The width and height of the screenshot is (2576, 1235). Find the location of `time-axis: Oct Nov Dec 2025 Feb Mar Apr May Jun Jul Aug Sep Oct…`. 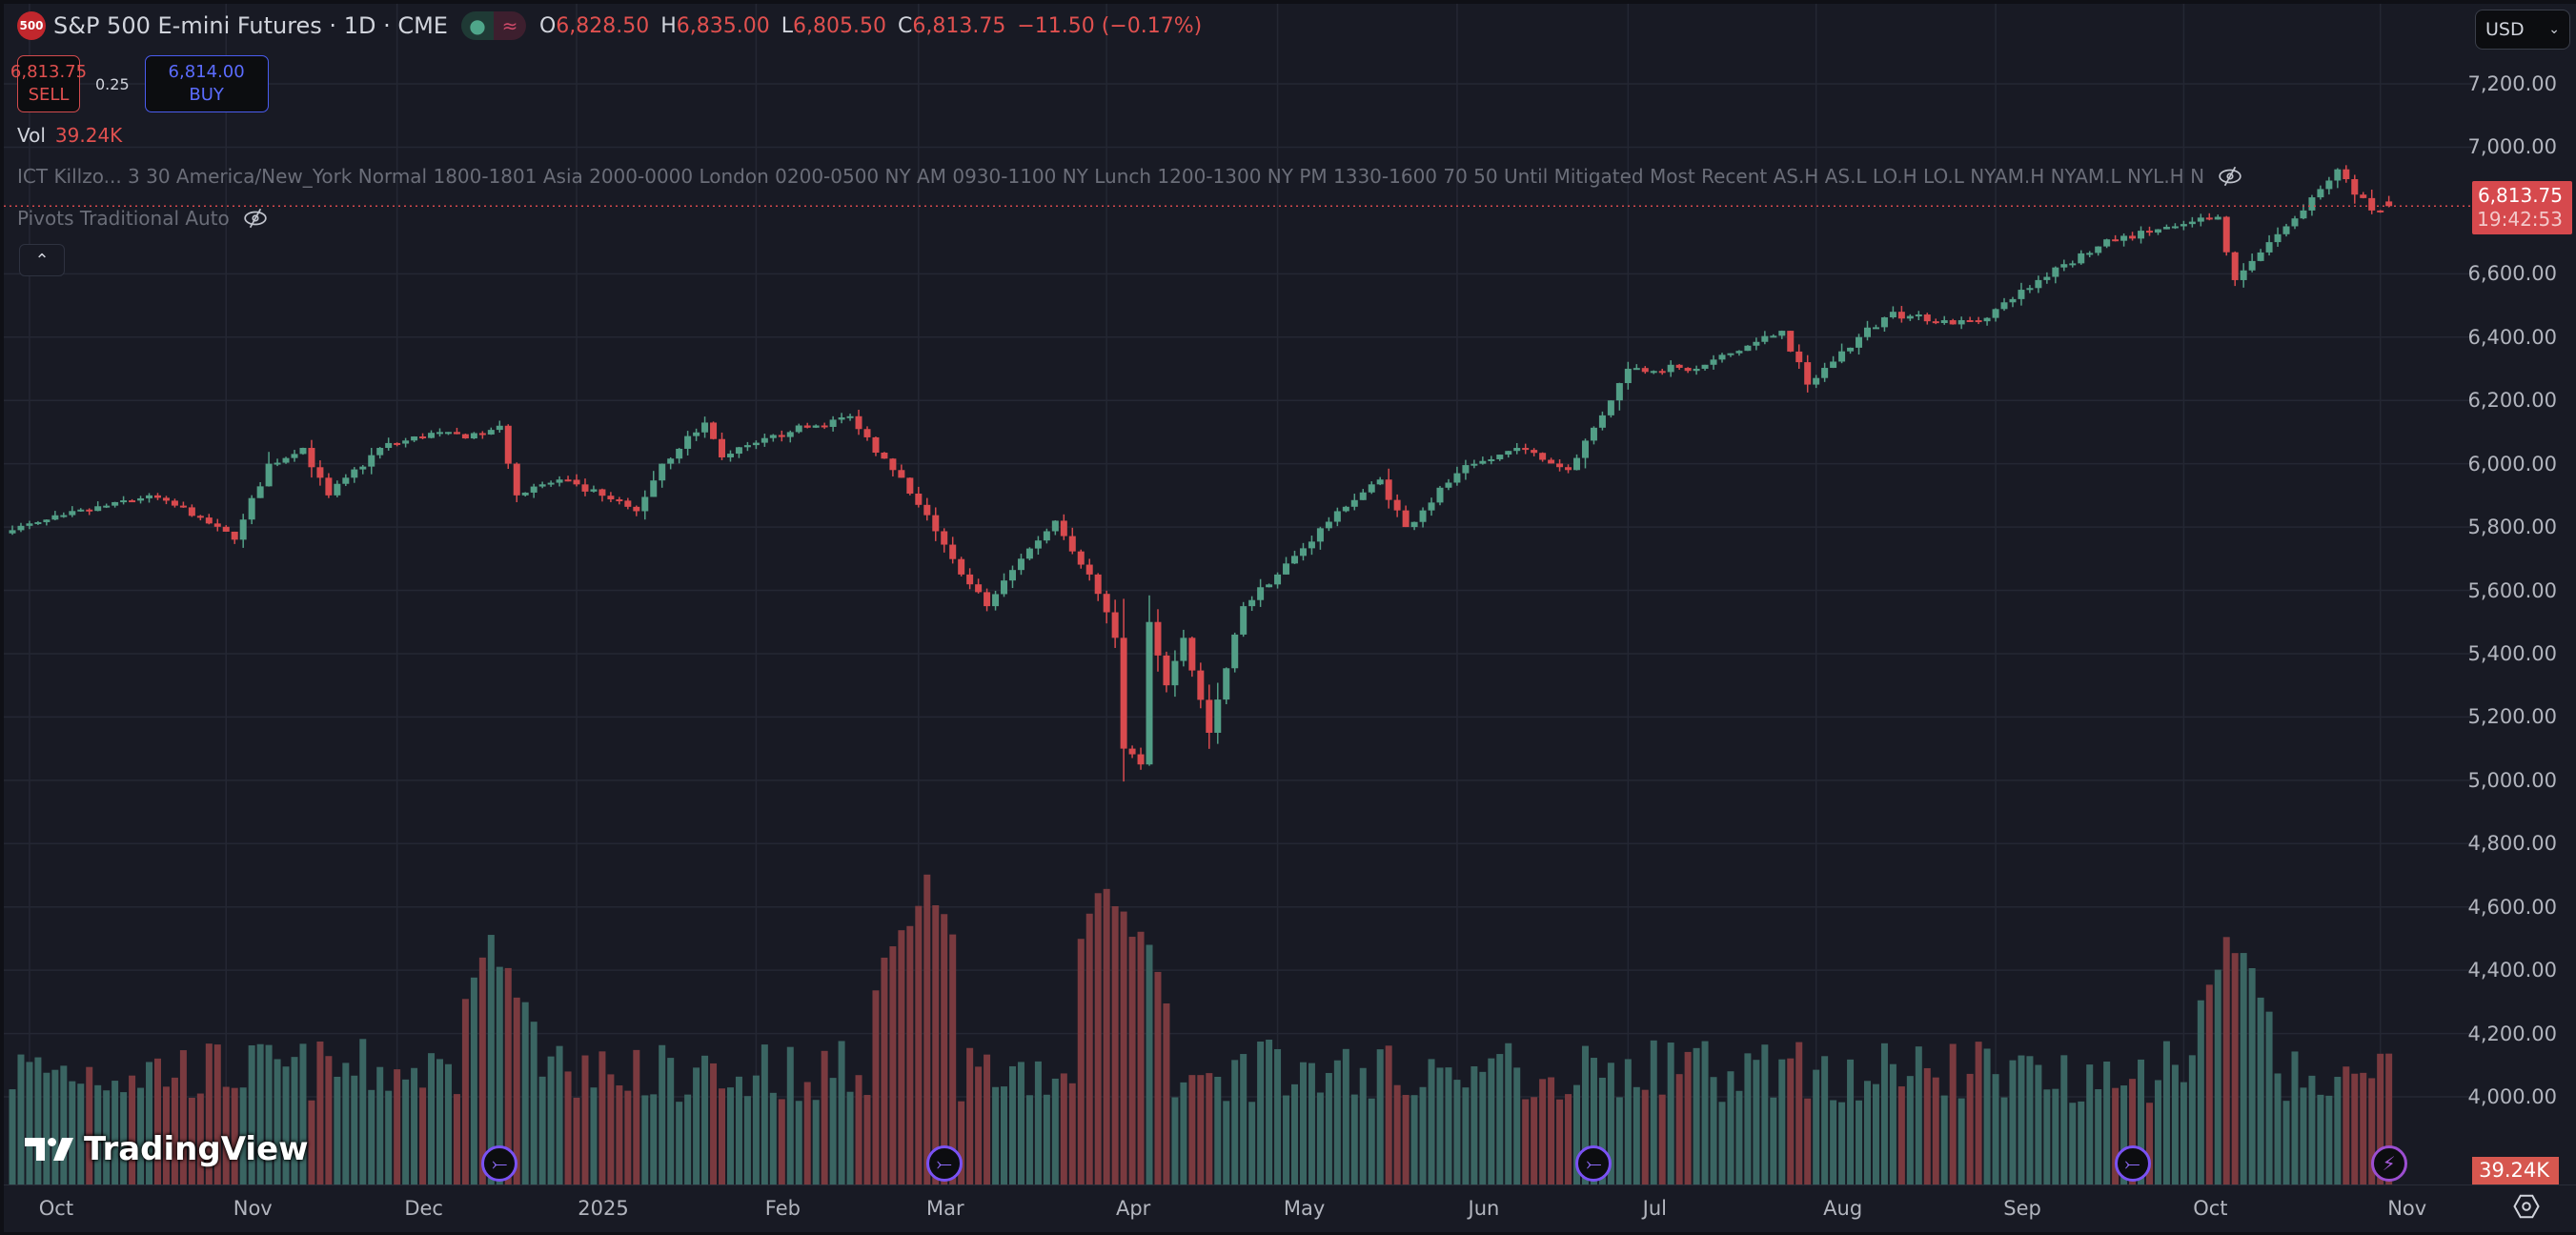

time-axis: Oct Nov Dec 2025 Feb Mar Apr May Jun Jul Aug Sep Oct… is located at coordinates (1290, 1208).